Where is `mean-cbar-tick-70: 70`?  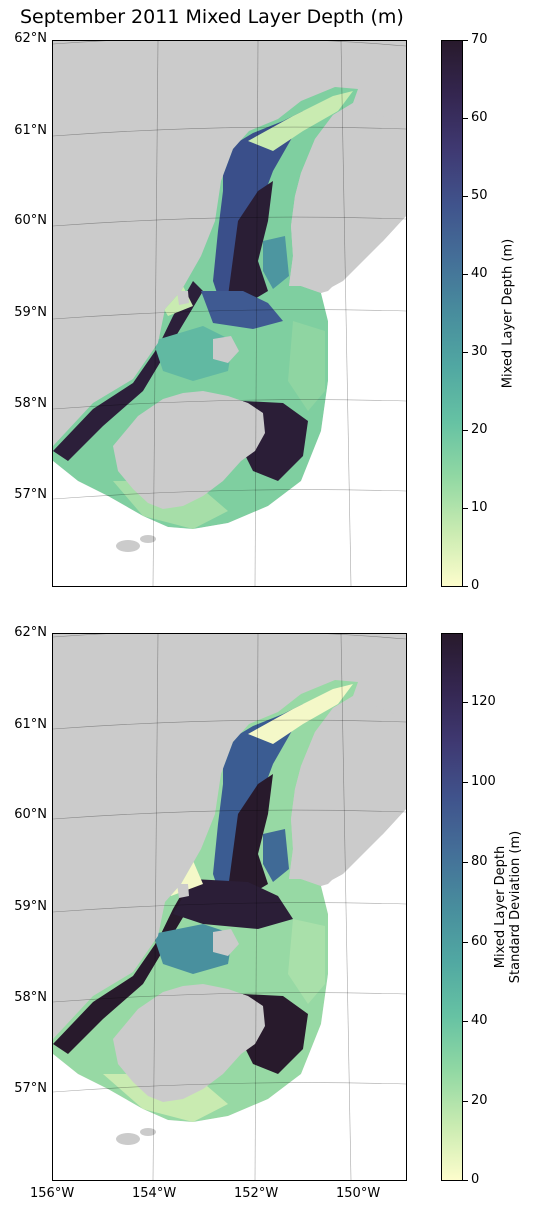
mean-cbar-tick-70: 70 is located at coordinates (479, 39).